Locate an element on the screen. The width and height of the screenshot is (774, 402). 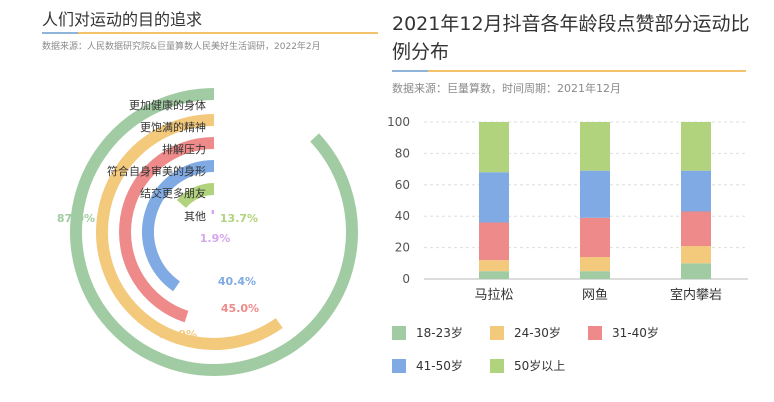
left-title-rule-accent is located at coordinates (60, 33).